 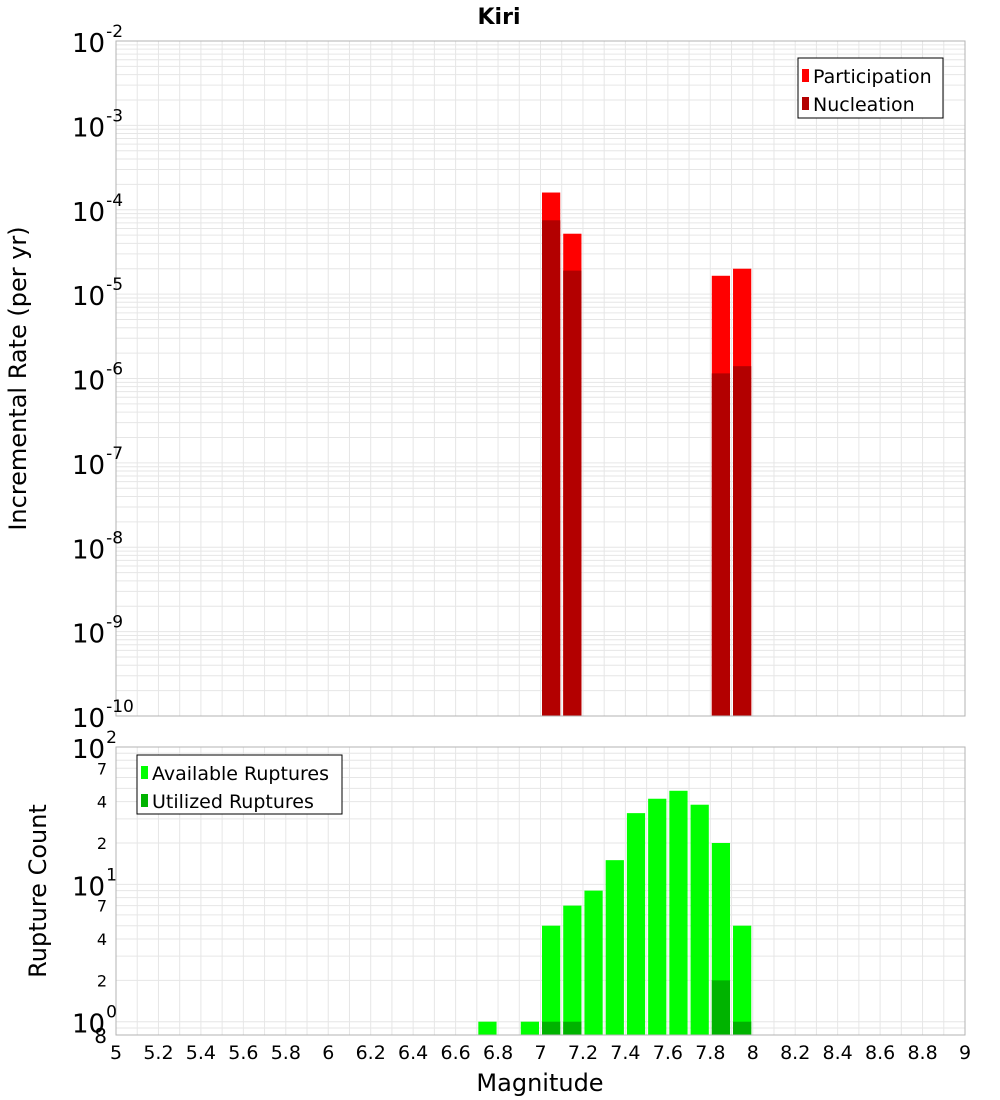 I want to click on x-tick-label: 5.8, so click(x=286, y=1053).